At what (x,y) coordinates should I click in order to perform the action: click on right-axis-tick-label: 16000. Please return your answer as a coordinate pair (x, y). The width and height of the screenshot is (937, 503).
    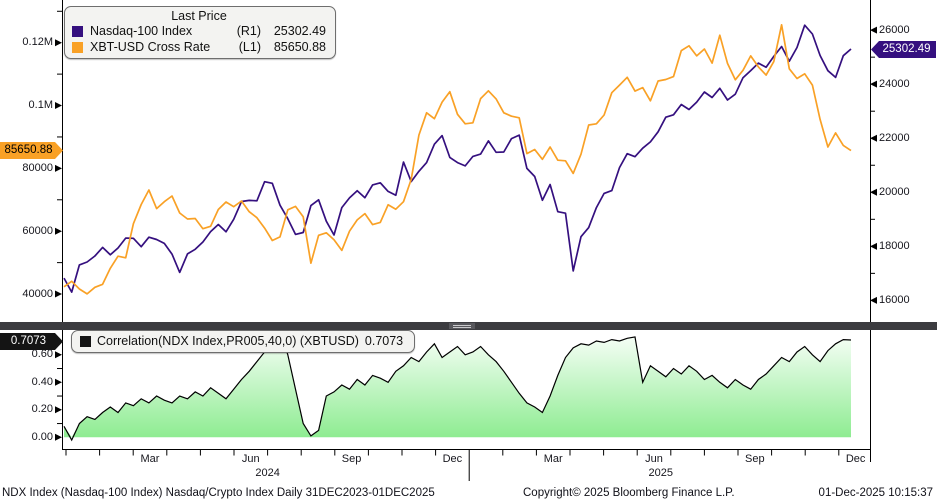
    Looking at the image, I should click on (894, 299).